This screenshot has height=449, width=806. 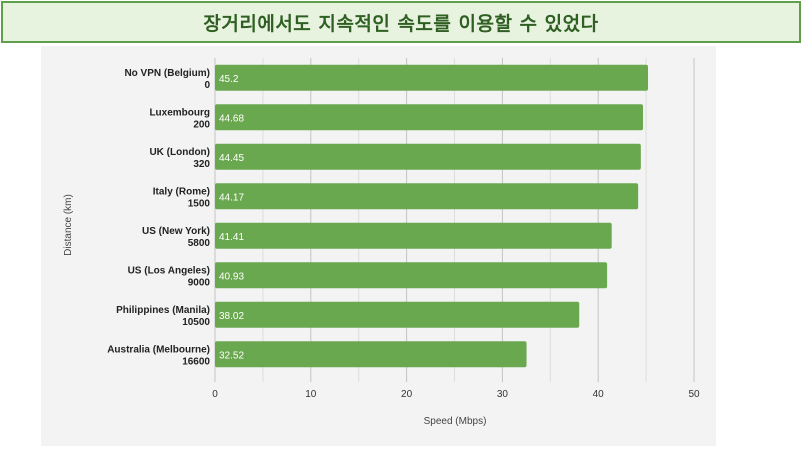 I want to click on data-label: 38.02, so click(x=231, y=316).